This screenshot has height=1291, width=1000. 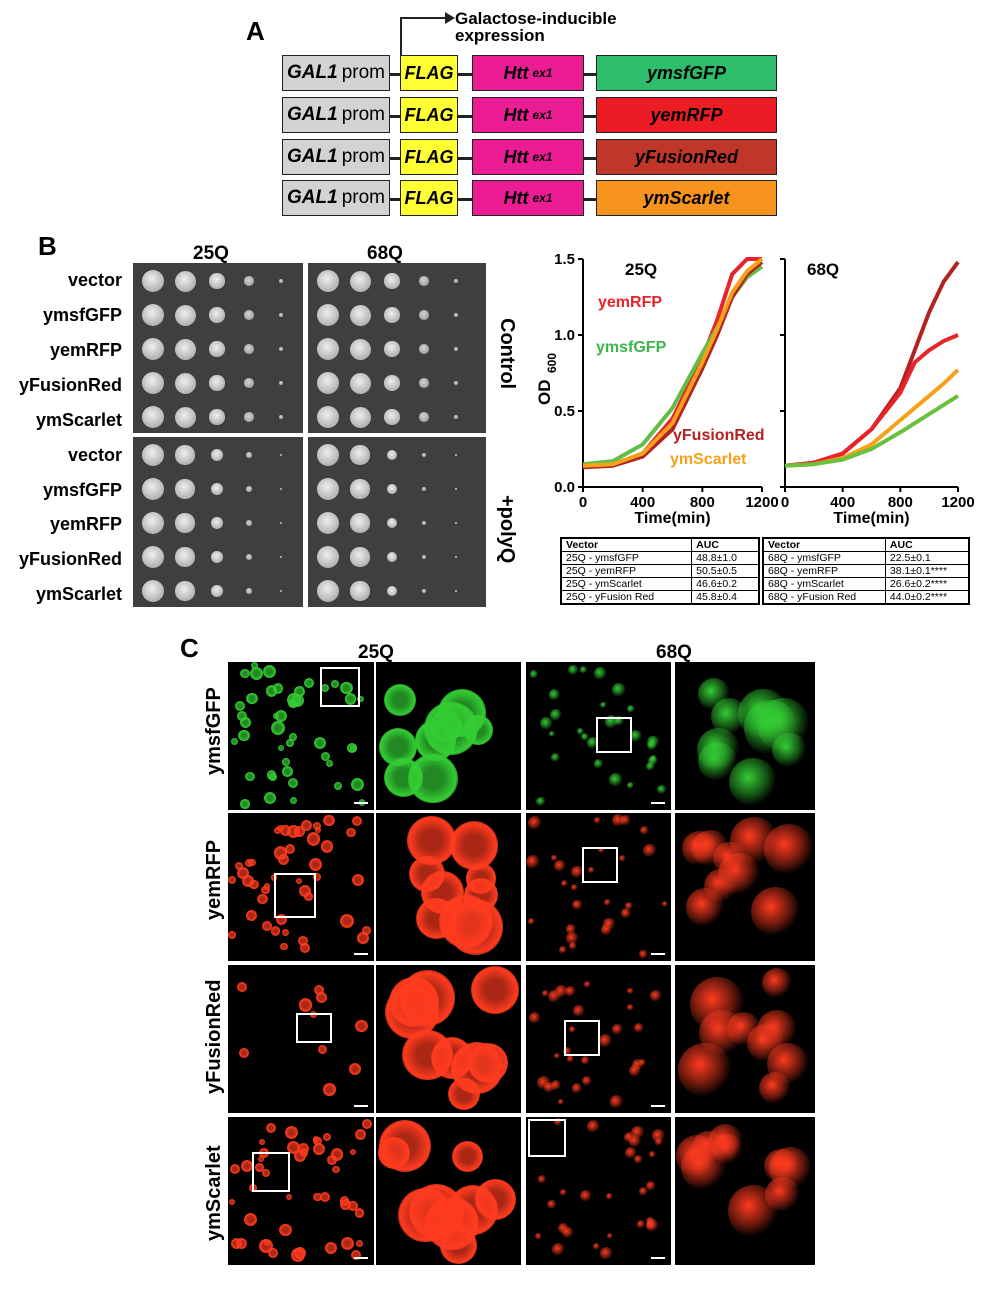 What do you see at coordinates (660, 544) in the screenshot?
I see `table-header-row: Vector AUC` at bounding box center [660, 544].